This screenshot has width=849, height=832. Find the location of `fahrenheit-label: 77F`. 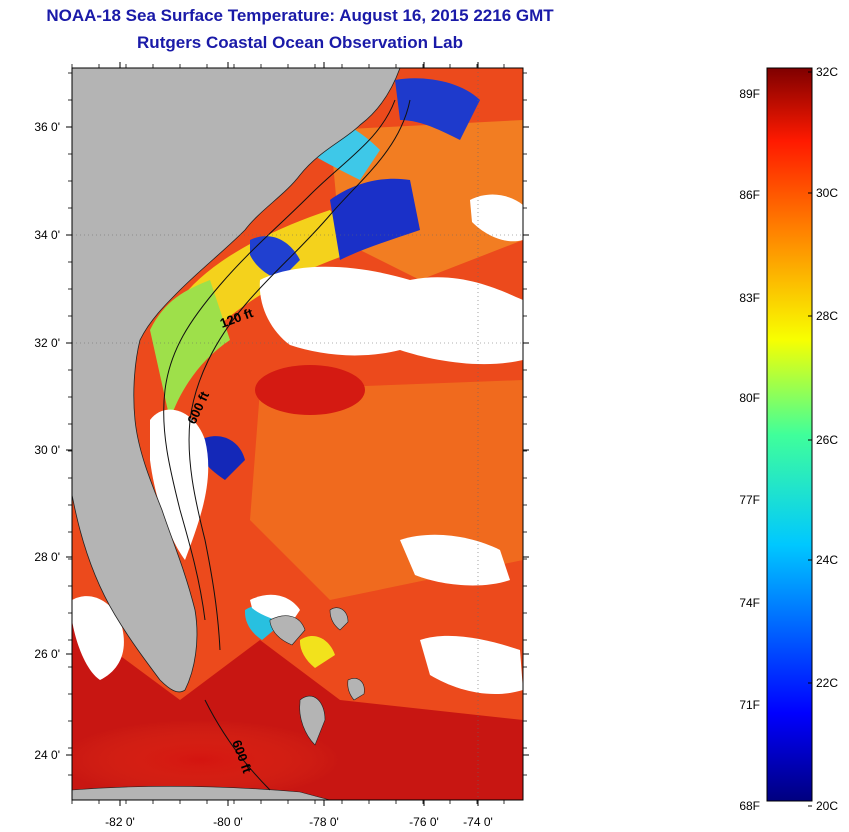

fahrenheit-label: 77F is located at coordinates (749, 500).